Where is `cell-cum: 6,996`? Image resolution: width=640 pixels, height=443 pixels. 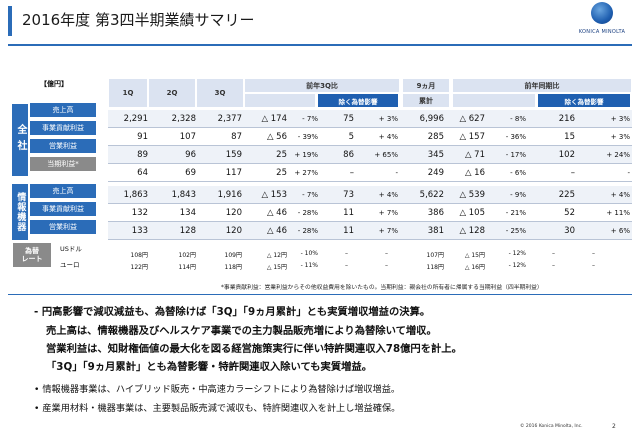
cell-cum: 6,996 is located at coordinates (431, 119).